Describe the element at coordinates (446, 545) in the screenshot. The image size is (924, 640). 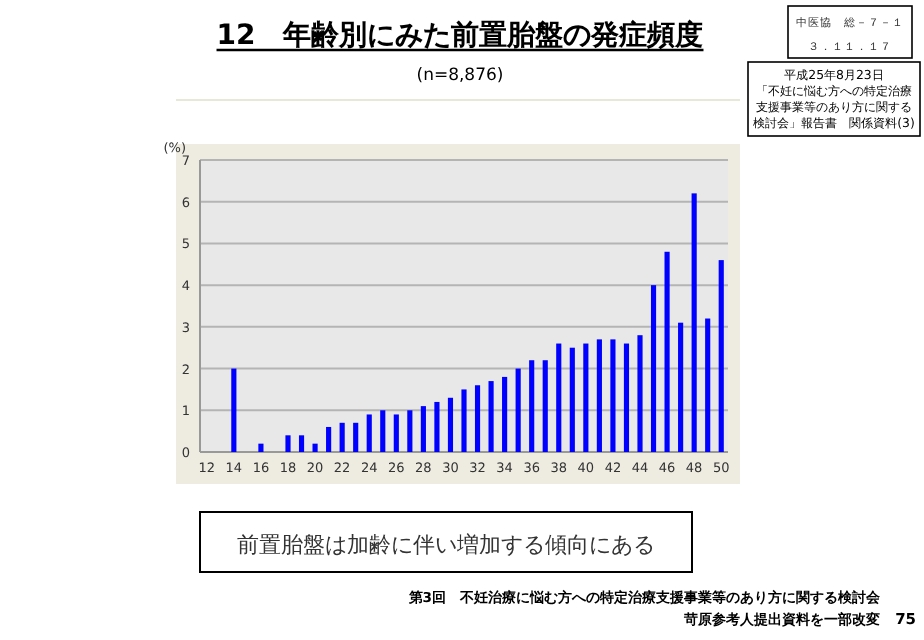
I see `text: 前置胎盤は加齢に伴い増加する傾向にある` at that location.